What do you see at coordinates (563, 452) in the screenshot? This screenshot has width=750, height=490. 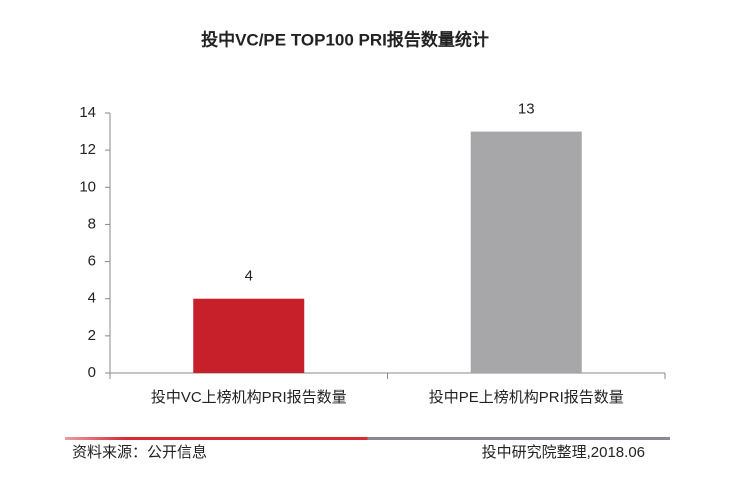 I see `note: 投中研究院整理,2018.06` at bounding box center [563, 452].